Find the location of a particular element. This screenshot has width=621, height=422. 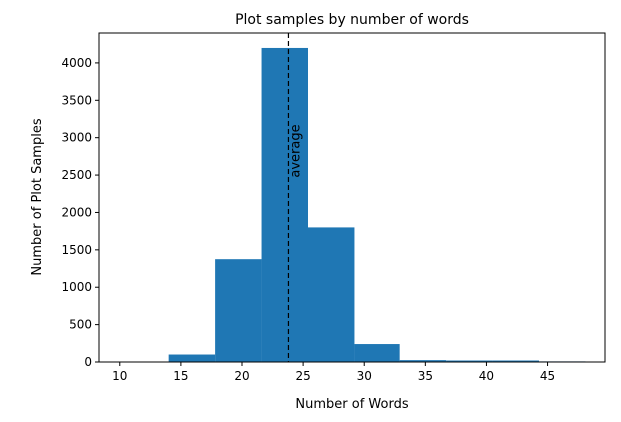

y-tick-label: 2000 is located at coordinates (76, 212).